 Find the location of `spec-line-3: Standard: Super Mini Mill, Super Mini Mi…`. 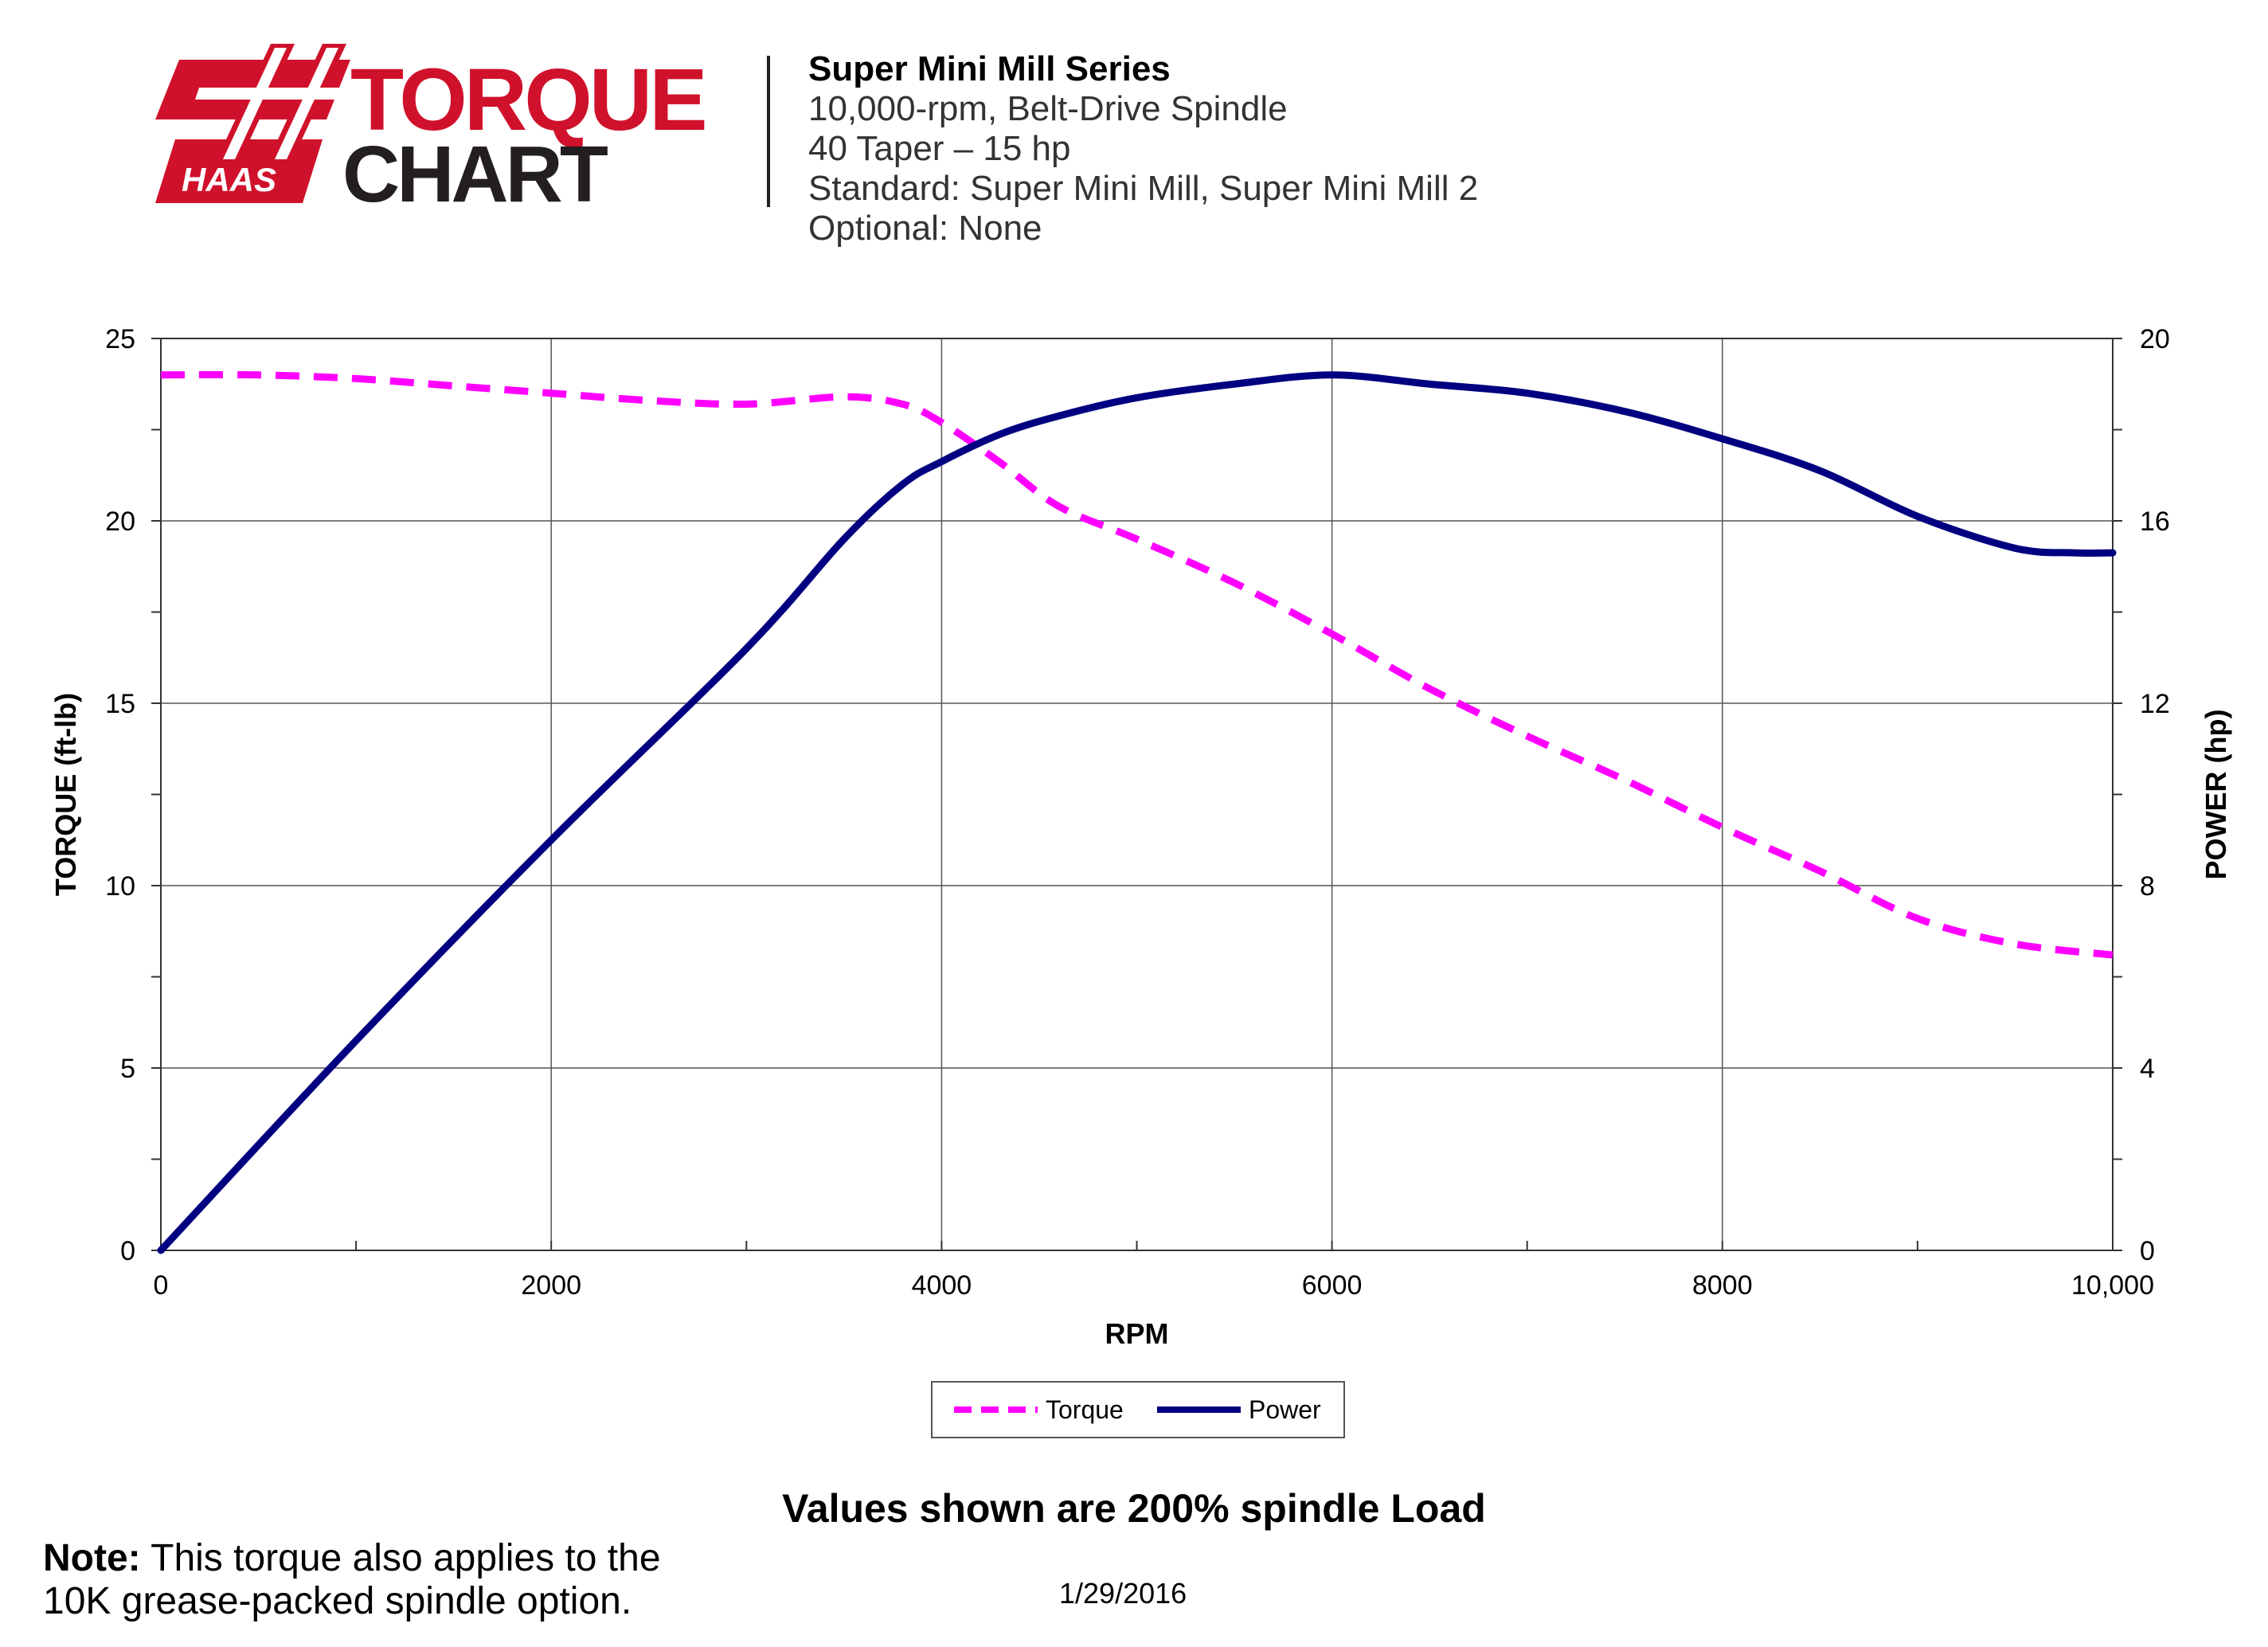

spec-line-3: Standard: Super Mini Mill, Super Mini Mi… is located at coordinates (1143, 188).